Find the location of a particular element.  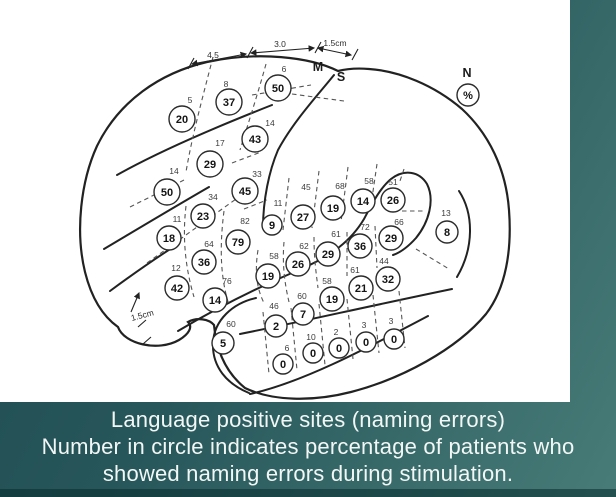

anatomy-letter-s: S is located at coordinates (341, 77).